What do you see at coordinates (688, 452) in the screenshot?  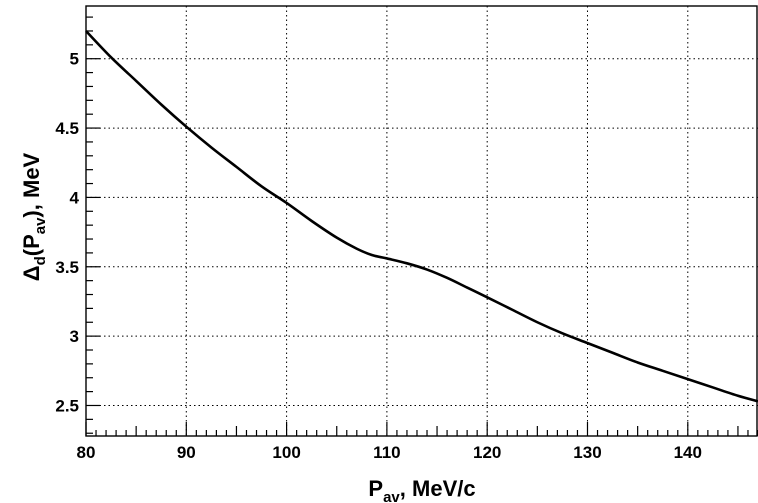 I see `x-tick-label-140: 140` at bounding box center [688, 452].